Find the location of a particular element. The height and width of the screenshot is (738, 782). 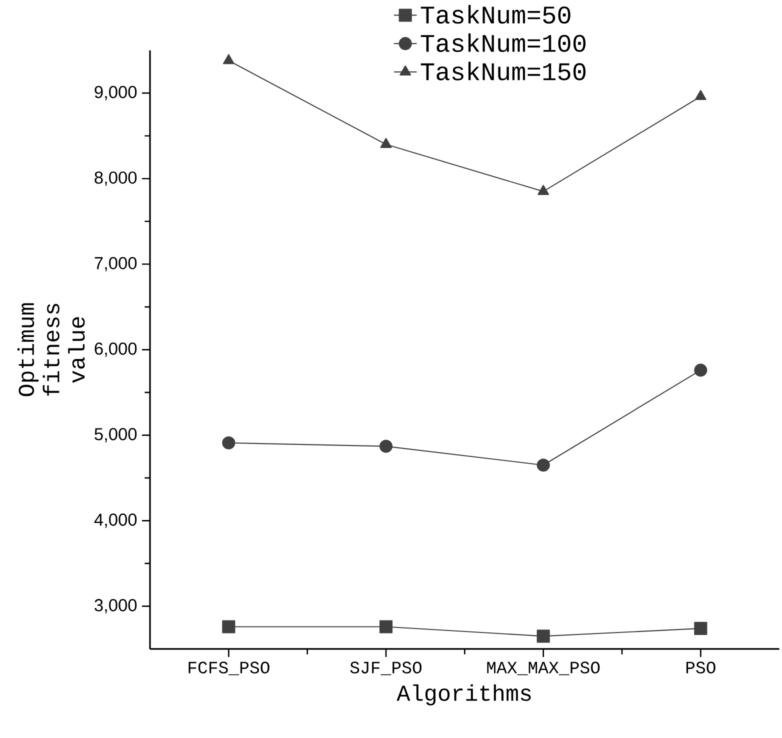

legend-label: TaskNum=100 is located at coordinates (503, 42).